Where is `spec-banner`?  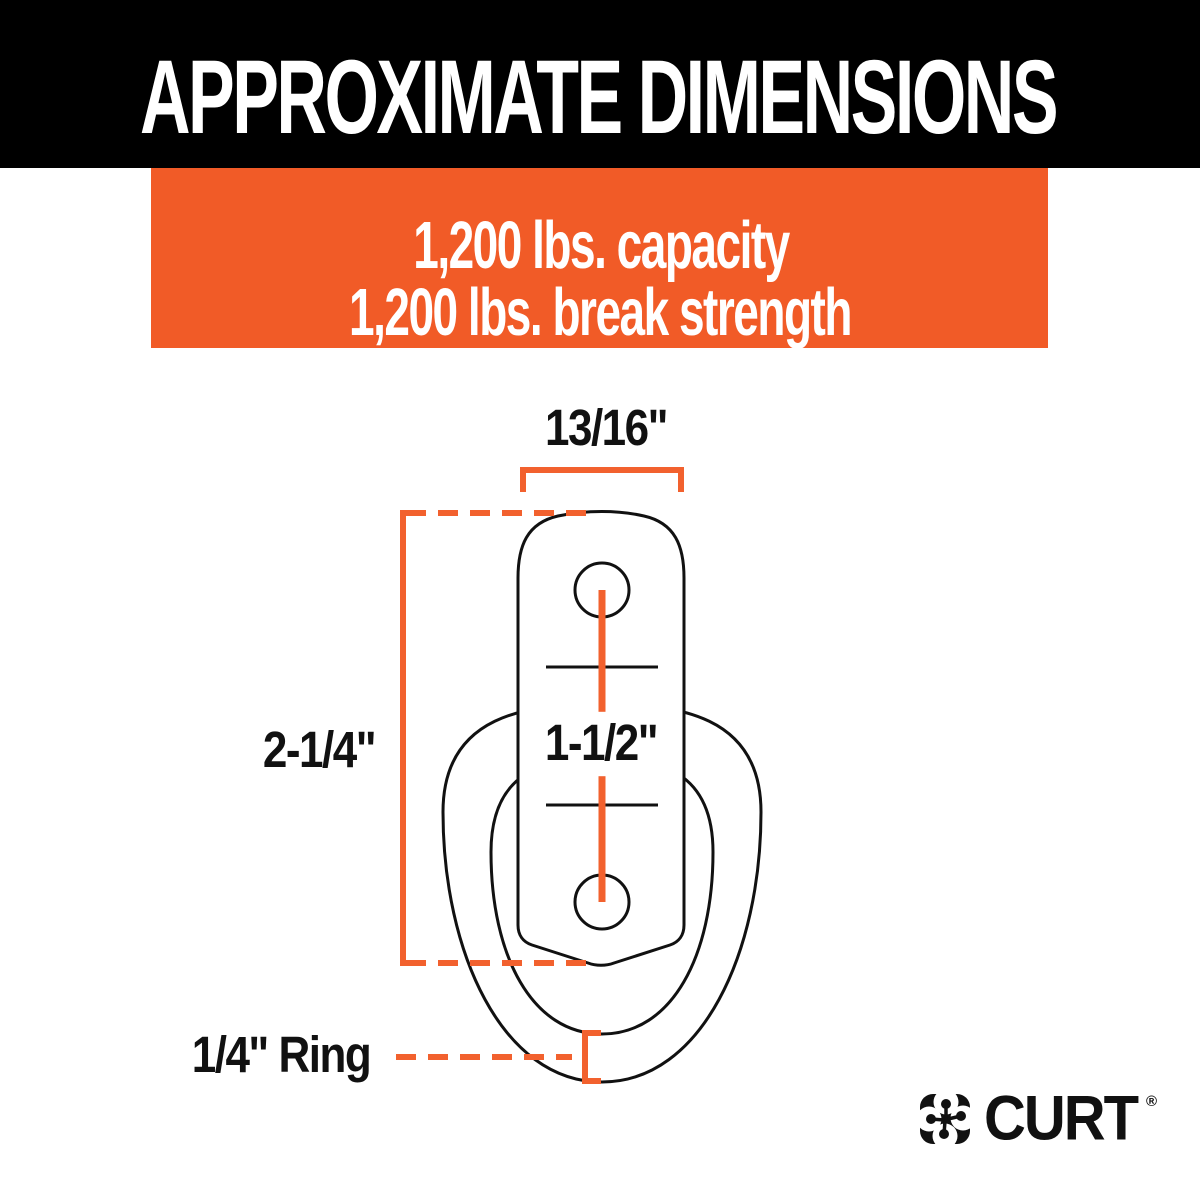 spec-banner is located at coordinates (599, 258).